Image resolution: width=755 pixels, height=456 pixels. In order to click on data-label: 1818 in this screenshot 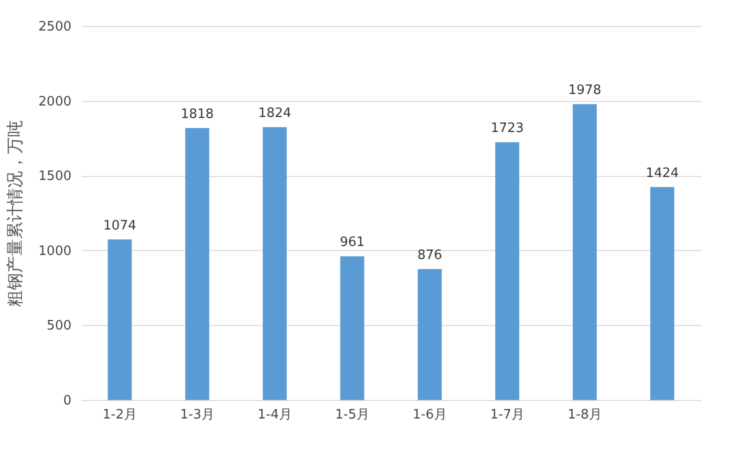, I will do `click(197, 114)`.